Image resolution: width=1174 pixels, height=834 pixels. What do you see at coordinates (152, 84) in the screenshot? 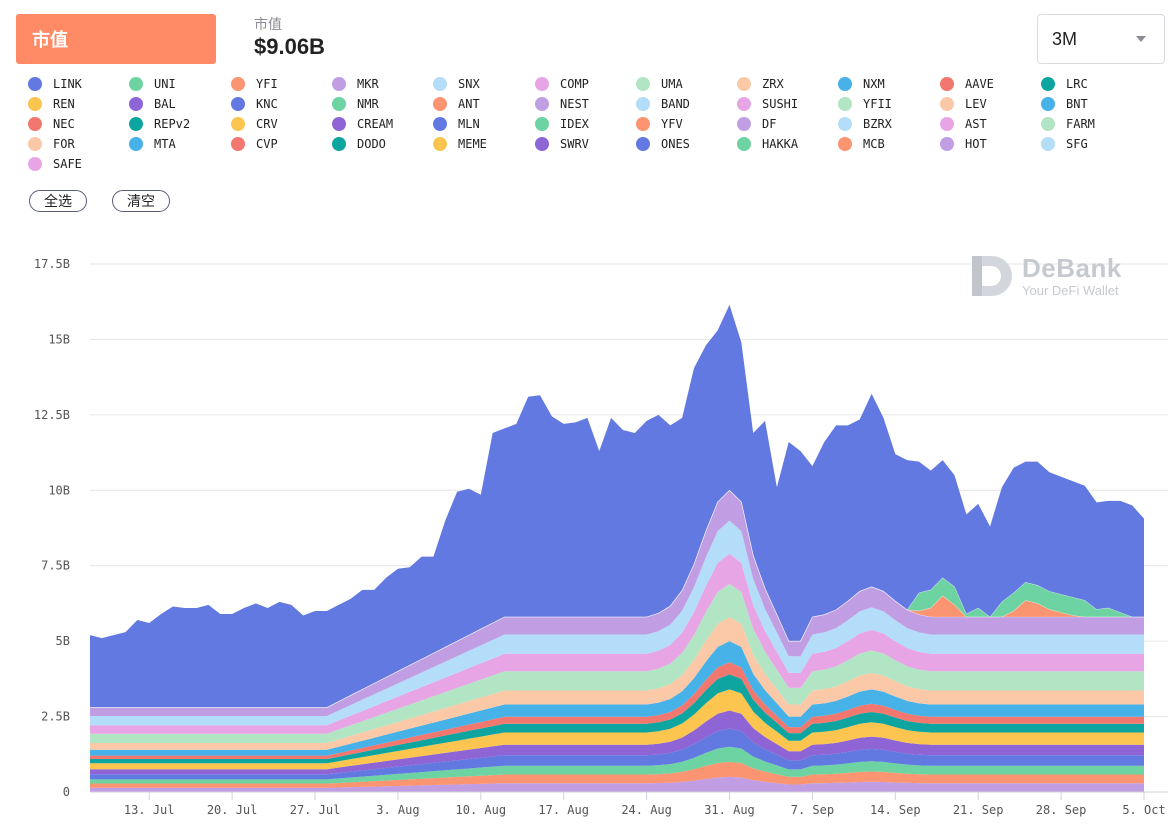
I see `legend-item-uni: UNI` at bounding box center [152, 84].